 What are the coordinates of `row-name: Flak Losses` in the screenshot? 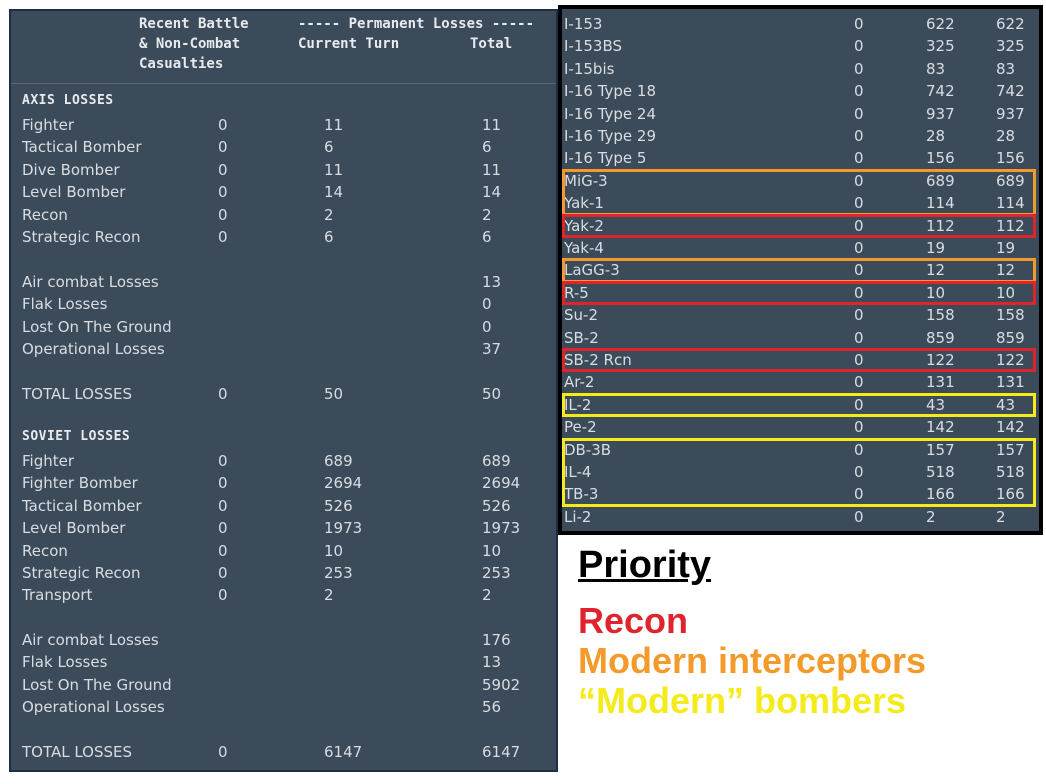 It's located at (65, 662).